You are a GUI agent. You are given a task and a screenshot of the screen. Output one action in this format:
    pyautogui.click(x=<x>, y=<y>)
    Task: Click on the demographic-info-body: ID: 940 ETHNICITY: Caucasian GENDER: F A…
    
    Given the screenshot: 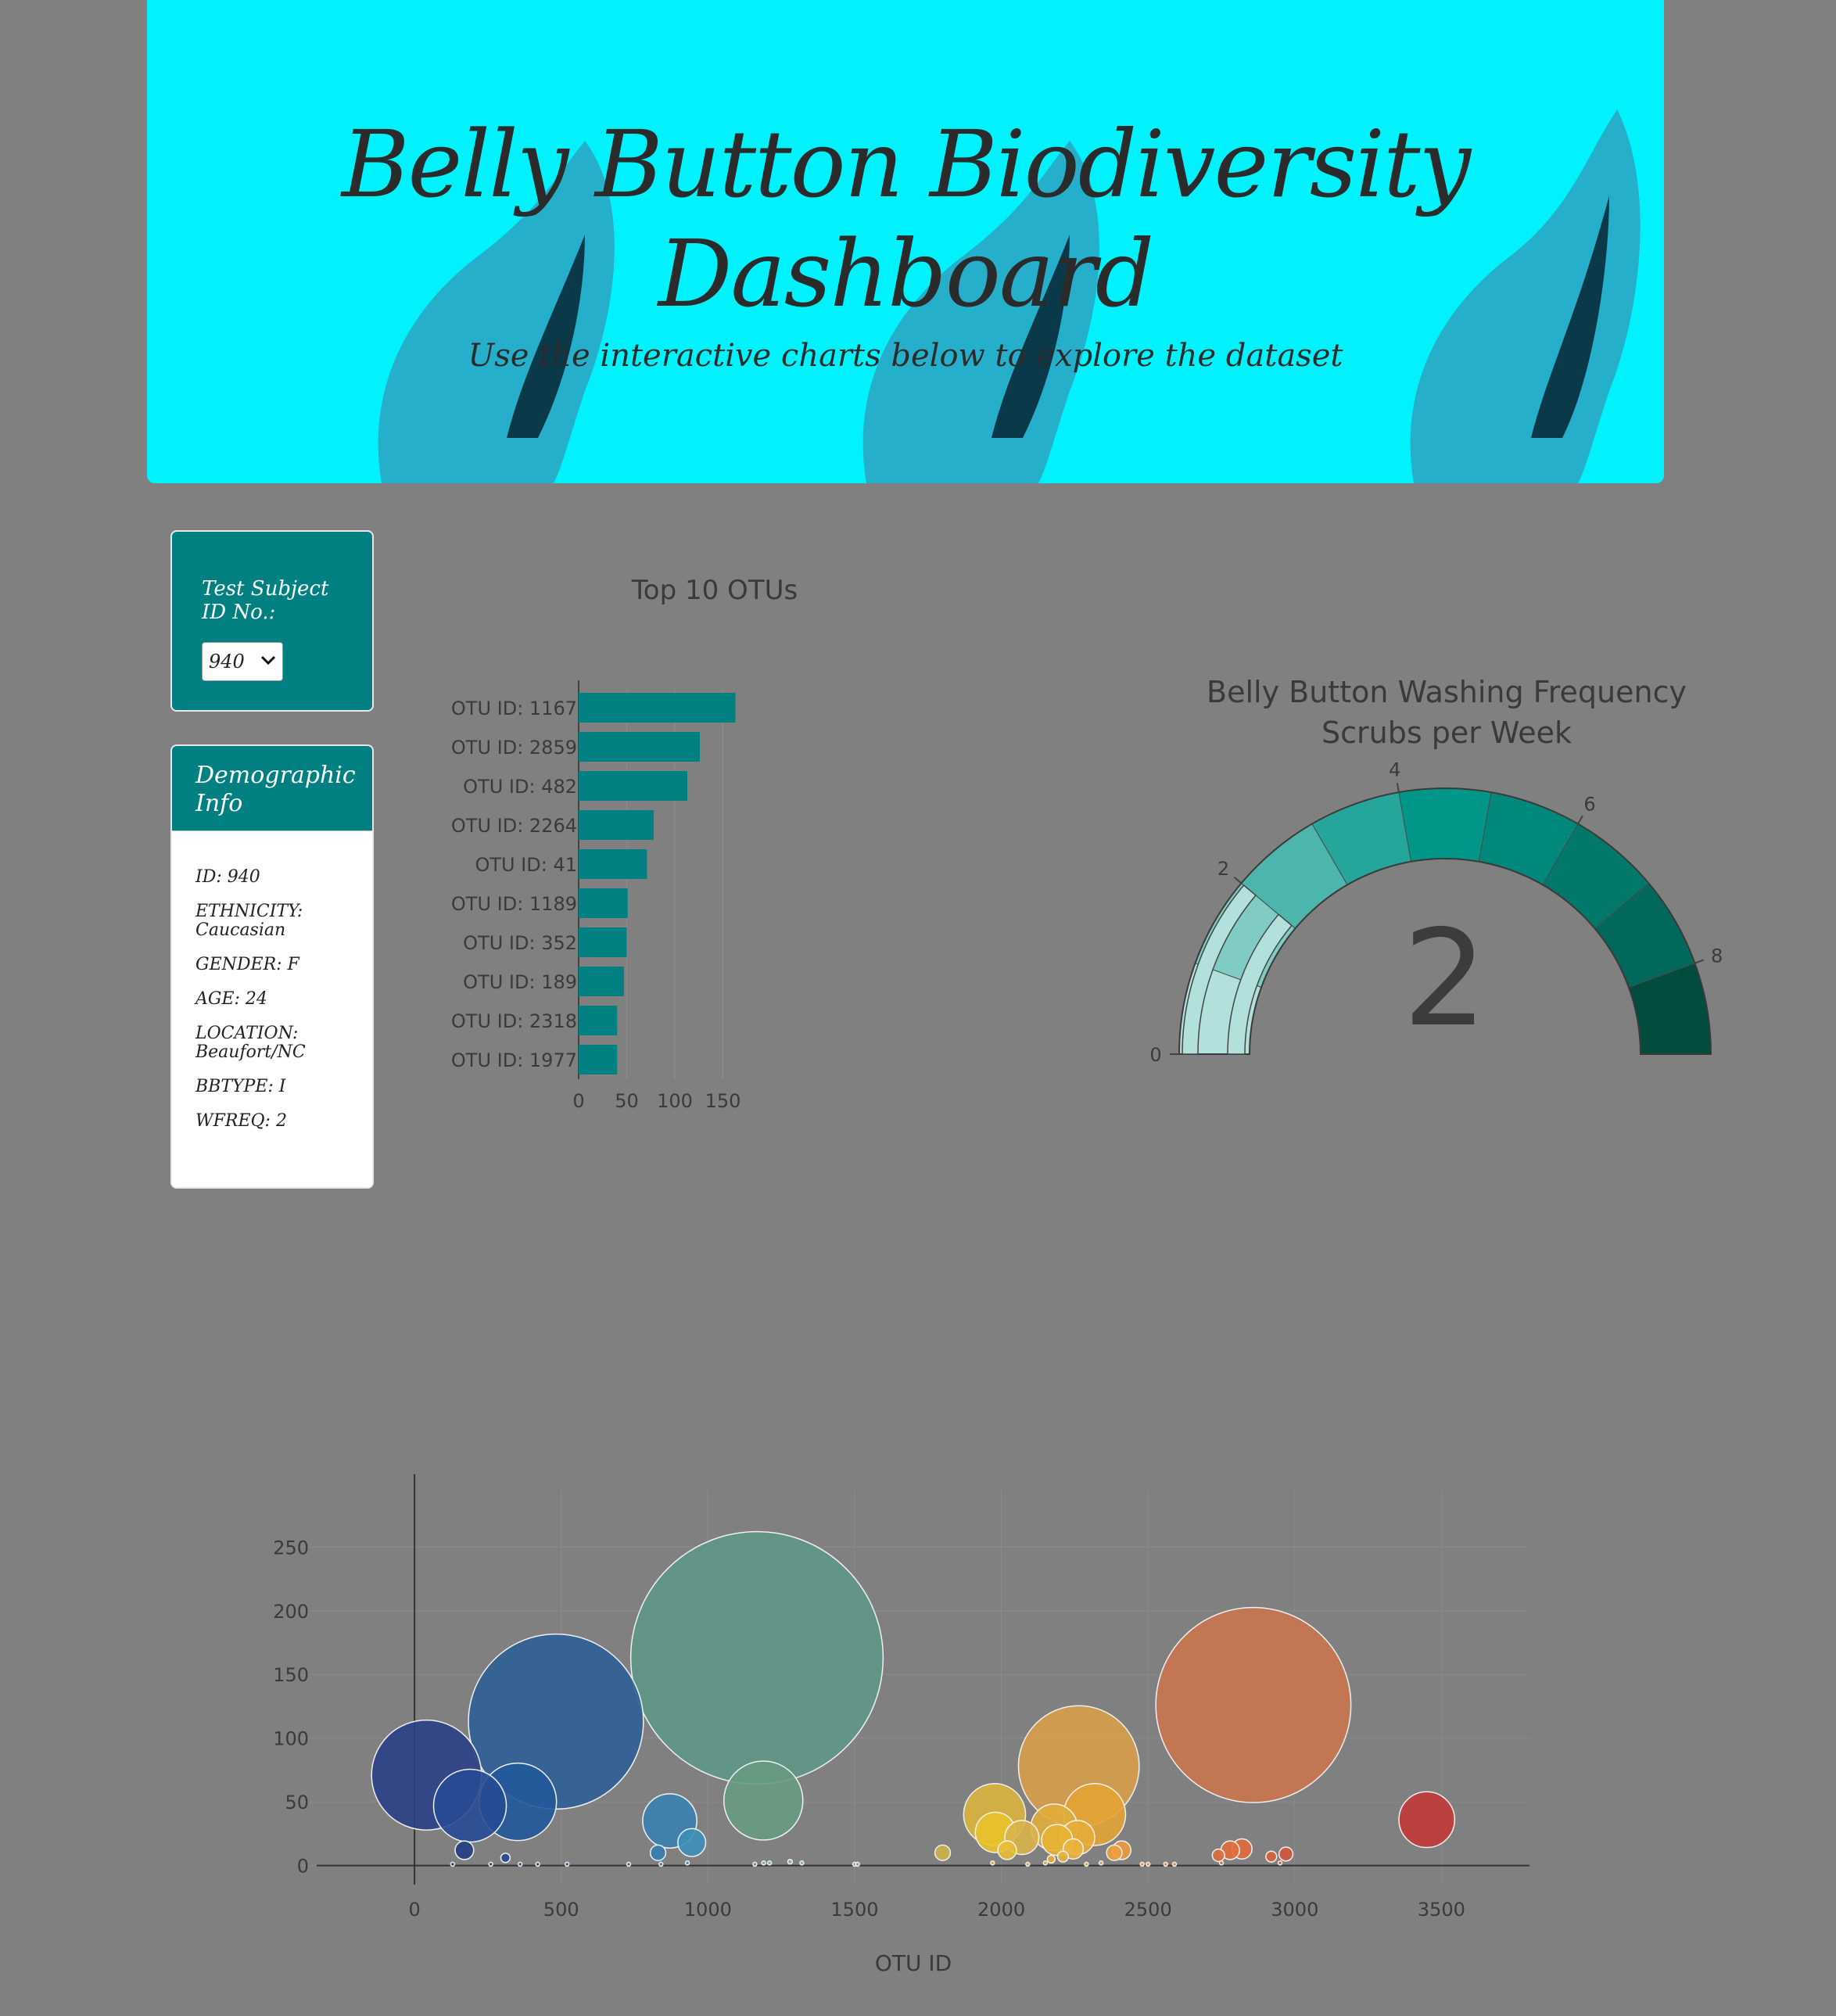 What is the action you would take?
    pyautogui.click(x=277, y=1007)
    